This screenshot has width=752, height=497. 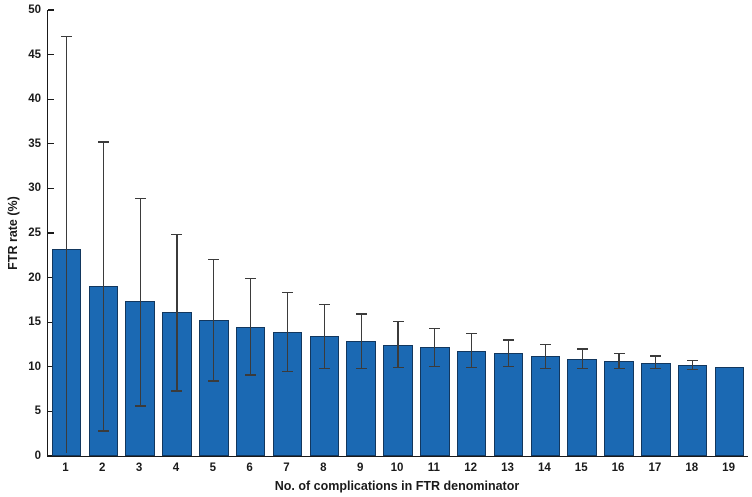 I want to click on x-tick-label-4: 4, so click(x=176, y=468).